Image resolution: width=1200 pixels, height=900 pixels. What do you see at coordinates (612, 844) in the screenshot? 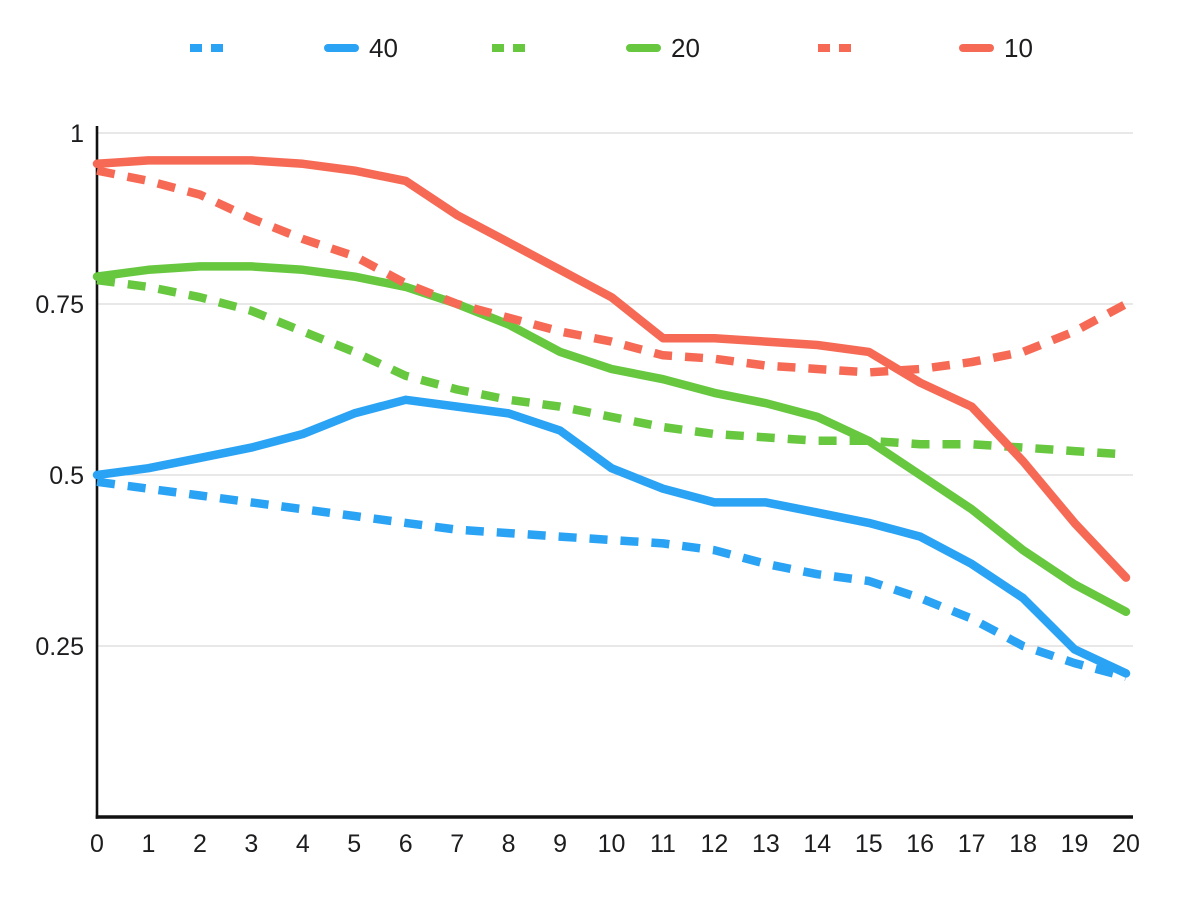
I see `x-tick-label-10: 10` at bounding box center [612, 844].